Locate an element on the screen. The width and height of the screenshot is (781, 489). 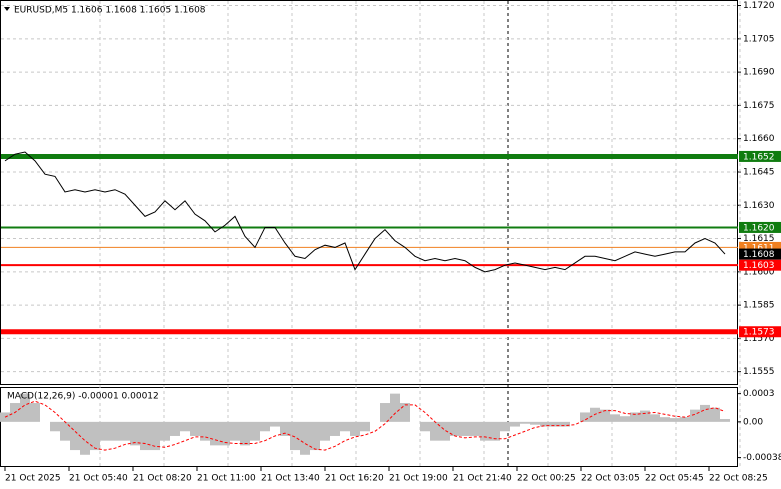
chart-title: EURUSD,M5 1.1606 1.1608 1.1605 1.1608 is located at coordinates (110, 11).